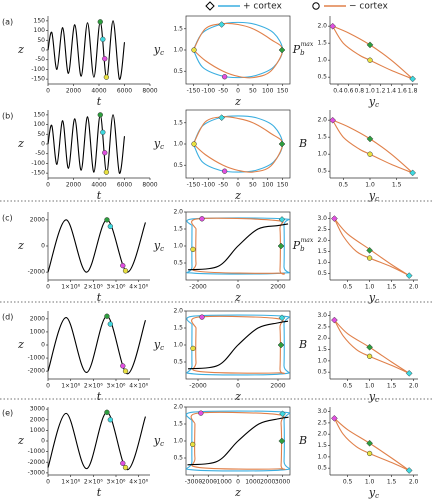 The image size is (432, 499). Describe the element at coordinates (7, 22) in the screenshot. I see `panel-label: (a)` at that location.